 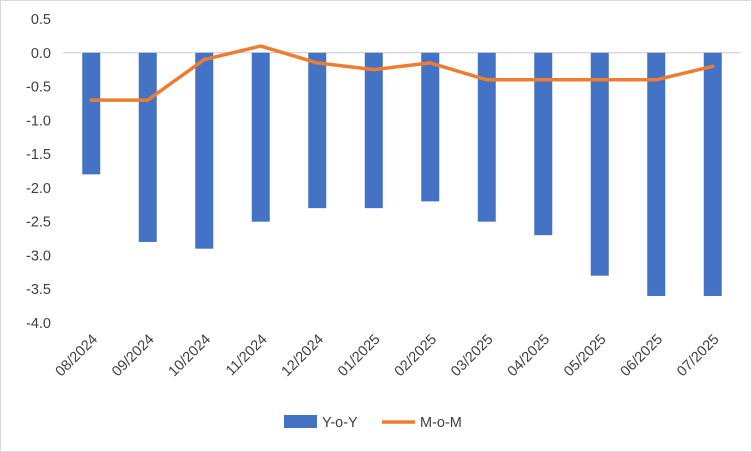 I want to click on y-axis-label: -3.5, so click(x=38, y=290).